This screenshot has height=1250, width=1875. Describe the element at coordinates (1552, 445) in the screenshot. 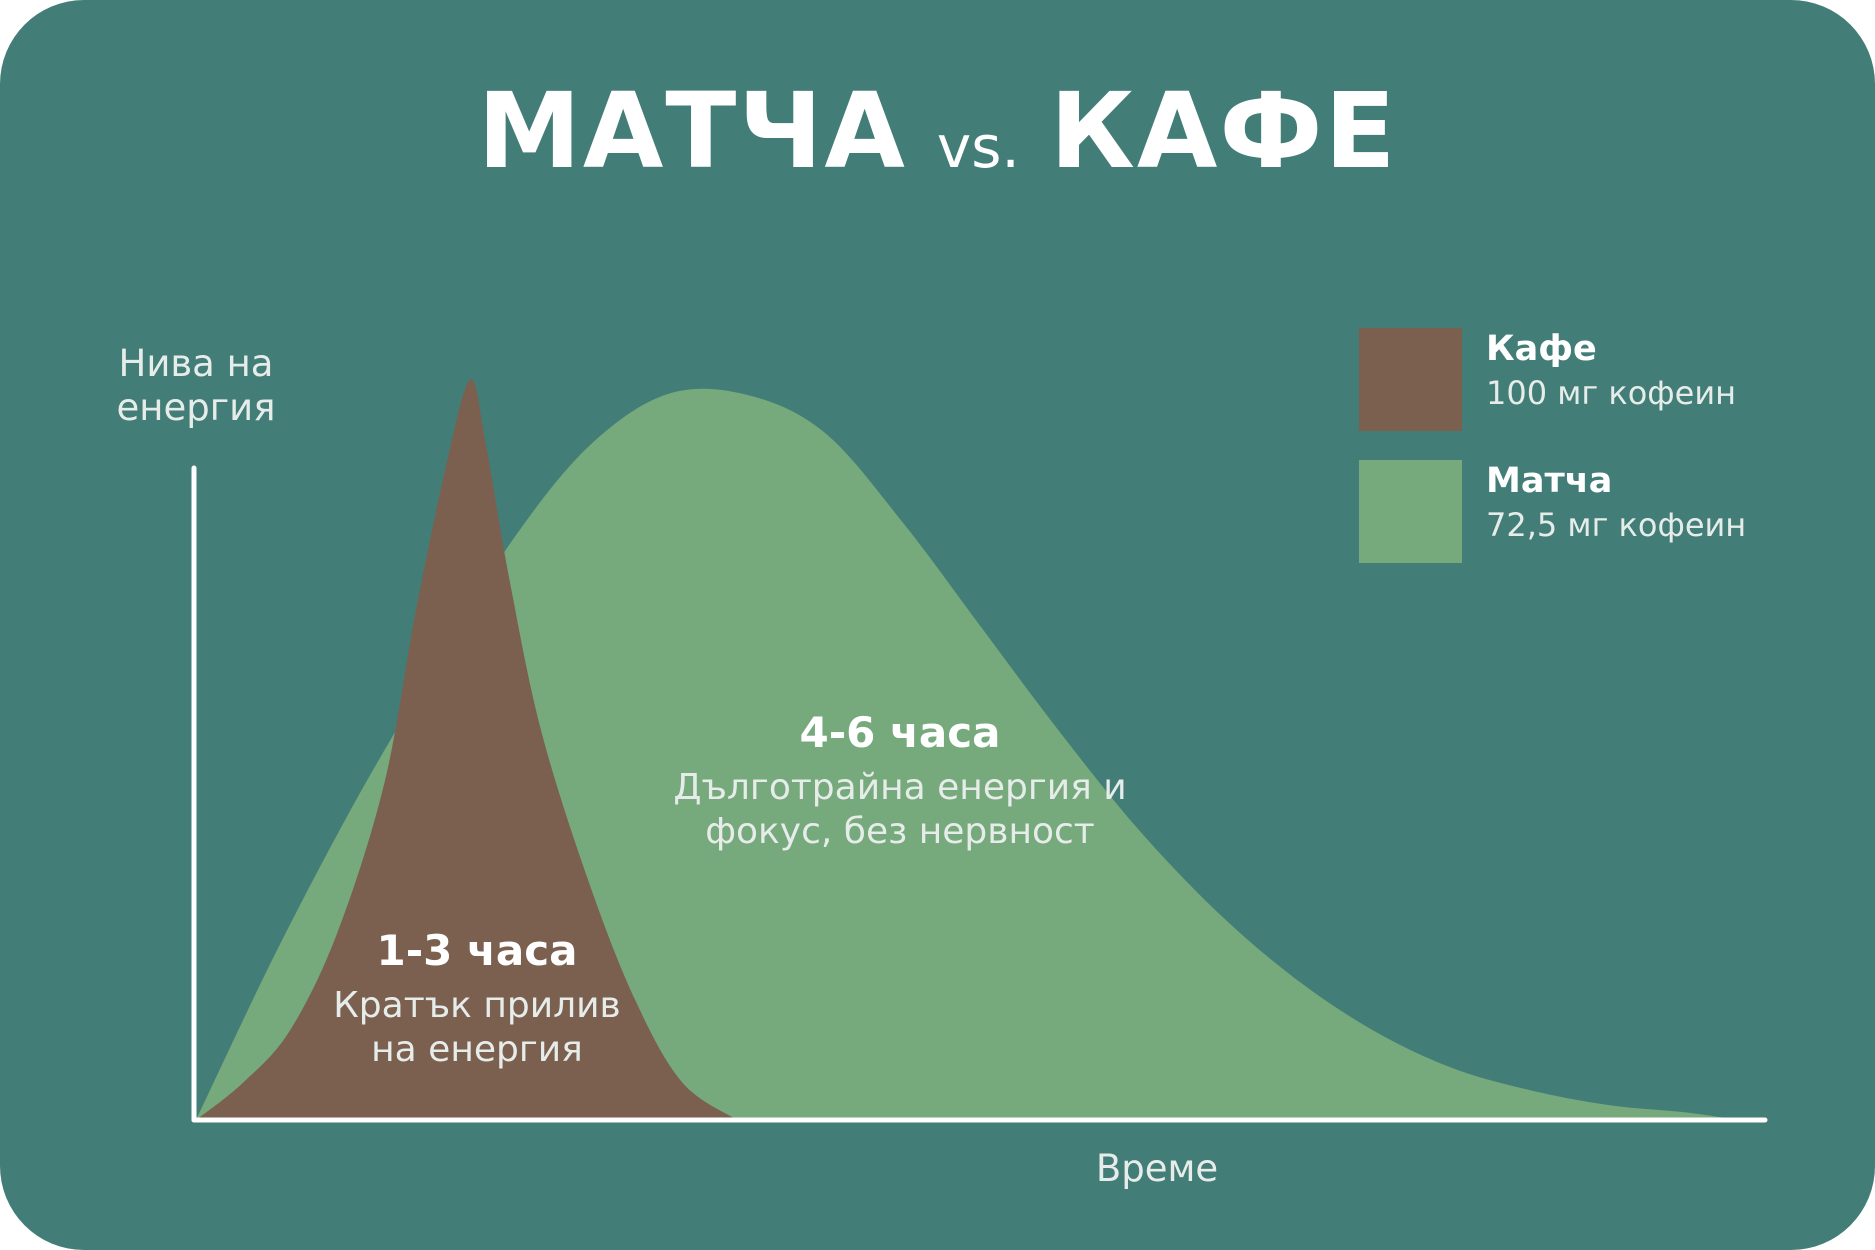

I see `chart-legend: Кафе 100 мг кофеин Матча 72,5 мг кофеин` at that location.